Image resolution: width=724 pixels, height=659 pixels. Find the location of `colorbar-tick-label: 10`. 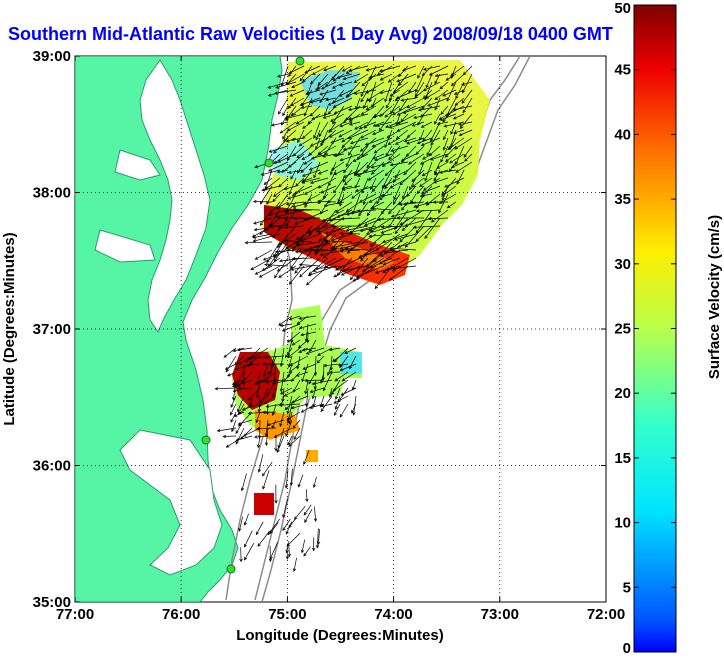

colorbar-tick-label: 10 is located at coordinates (622, 523).